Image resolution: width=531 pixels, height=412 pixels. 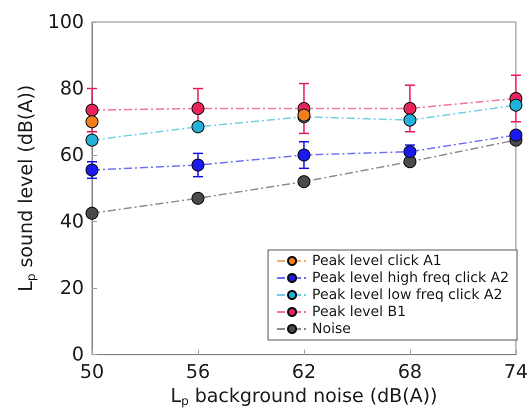 I want to click on y-tick-label: 80, so click(x=72, y=89).